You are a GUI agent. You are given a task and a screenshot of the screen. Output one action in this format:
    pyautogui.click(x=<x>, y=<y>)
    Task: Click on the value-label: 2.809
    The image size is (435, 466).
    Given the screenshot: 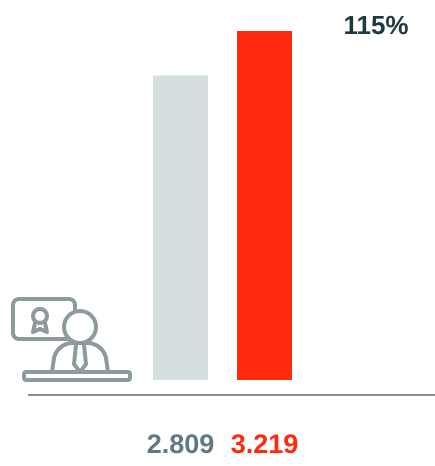 What is the action you would take?
    pyautogui.click(x=181, y=444)
    